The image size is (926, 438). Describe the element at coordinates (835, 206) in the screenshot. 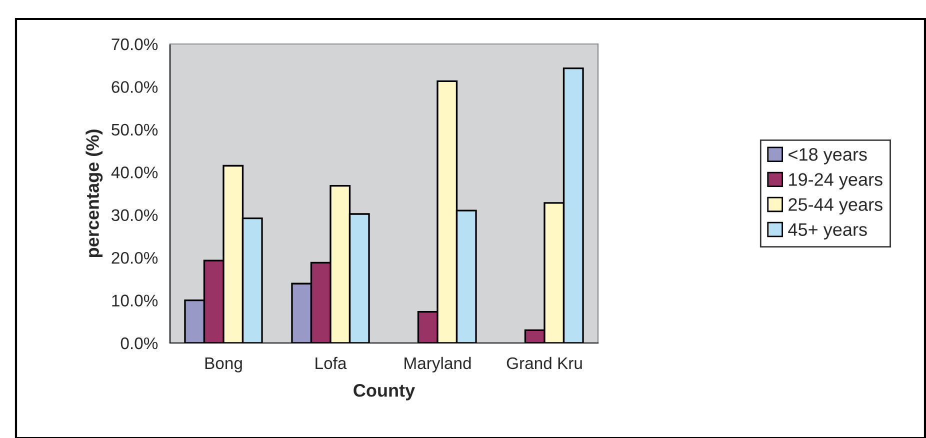

I see `legend-label: 25-44 years` at that location.